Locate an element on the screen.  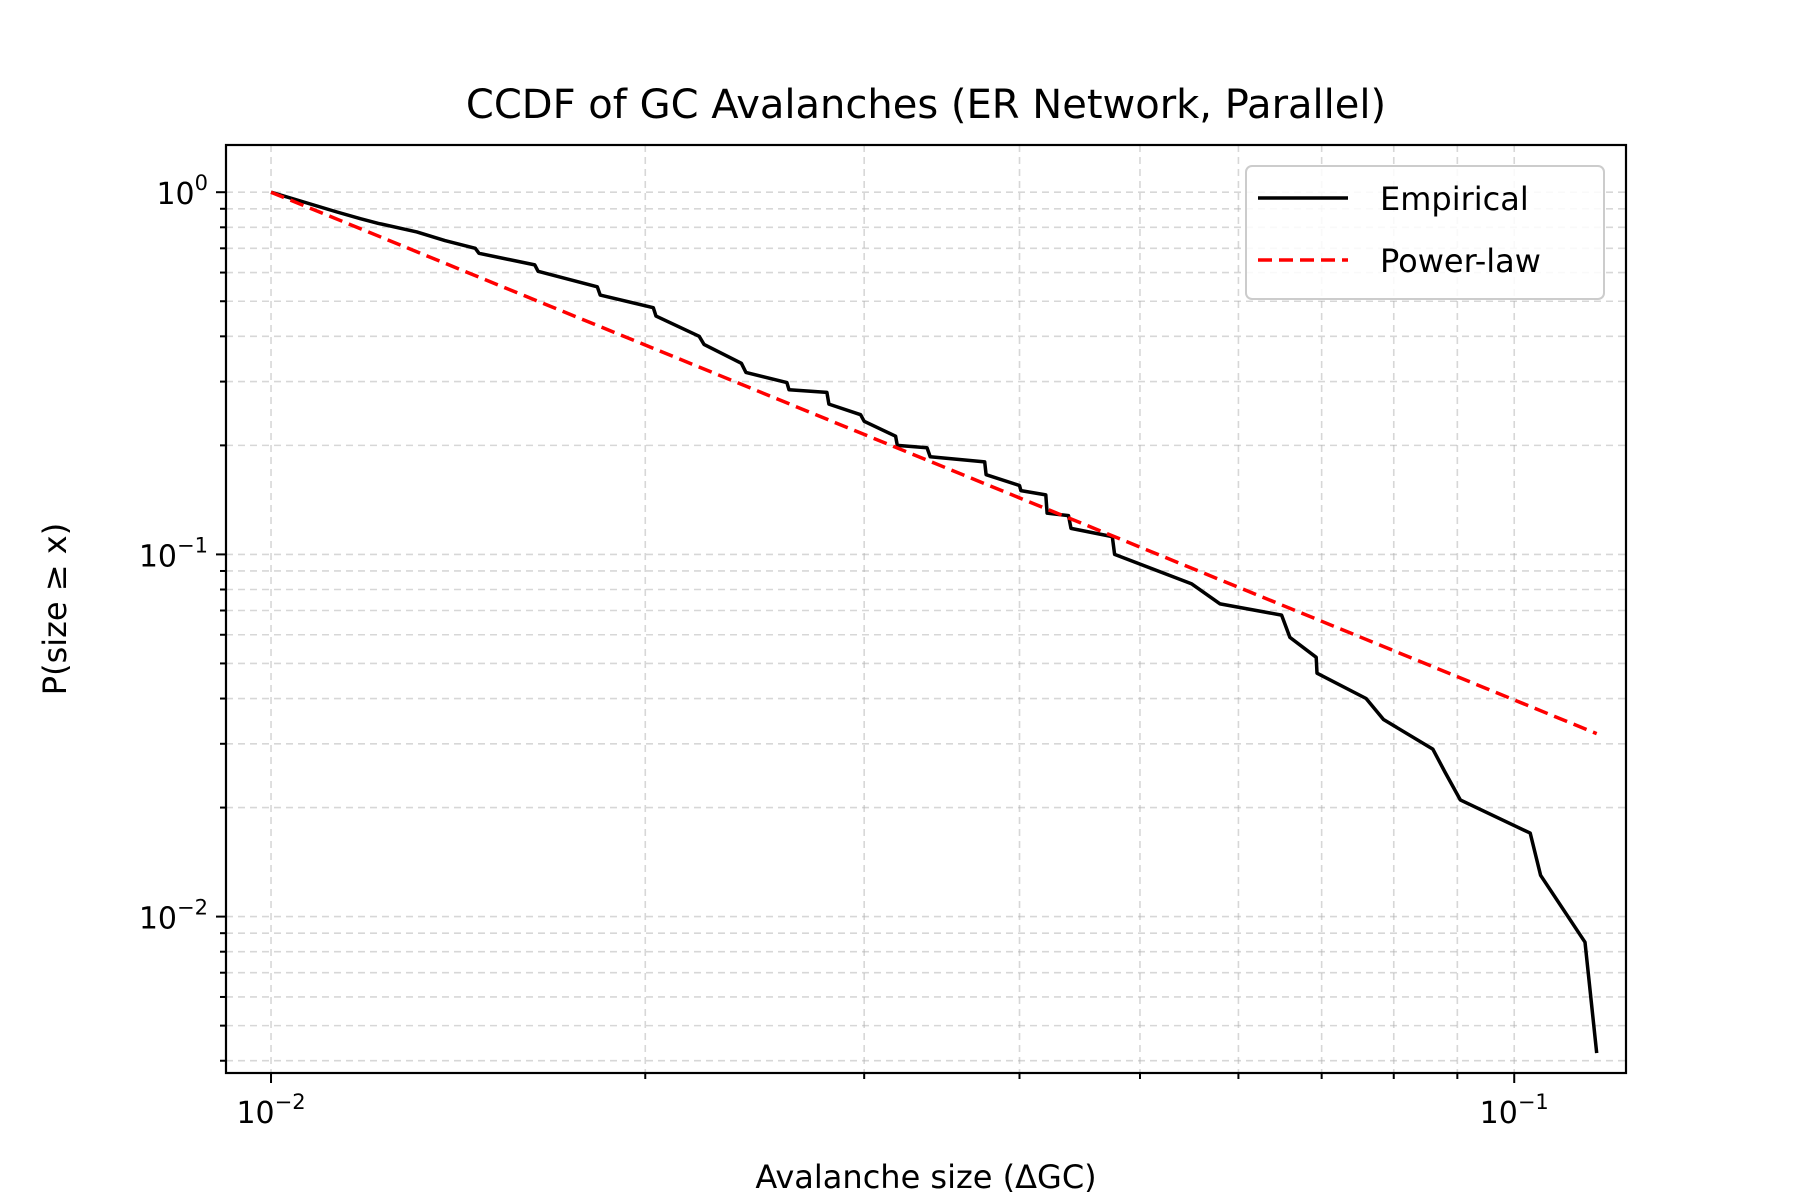
x-axis-title: Avalanche size (ΔGC) is located at coordinates (925, 1177).